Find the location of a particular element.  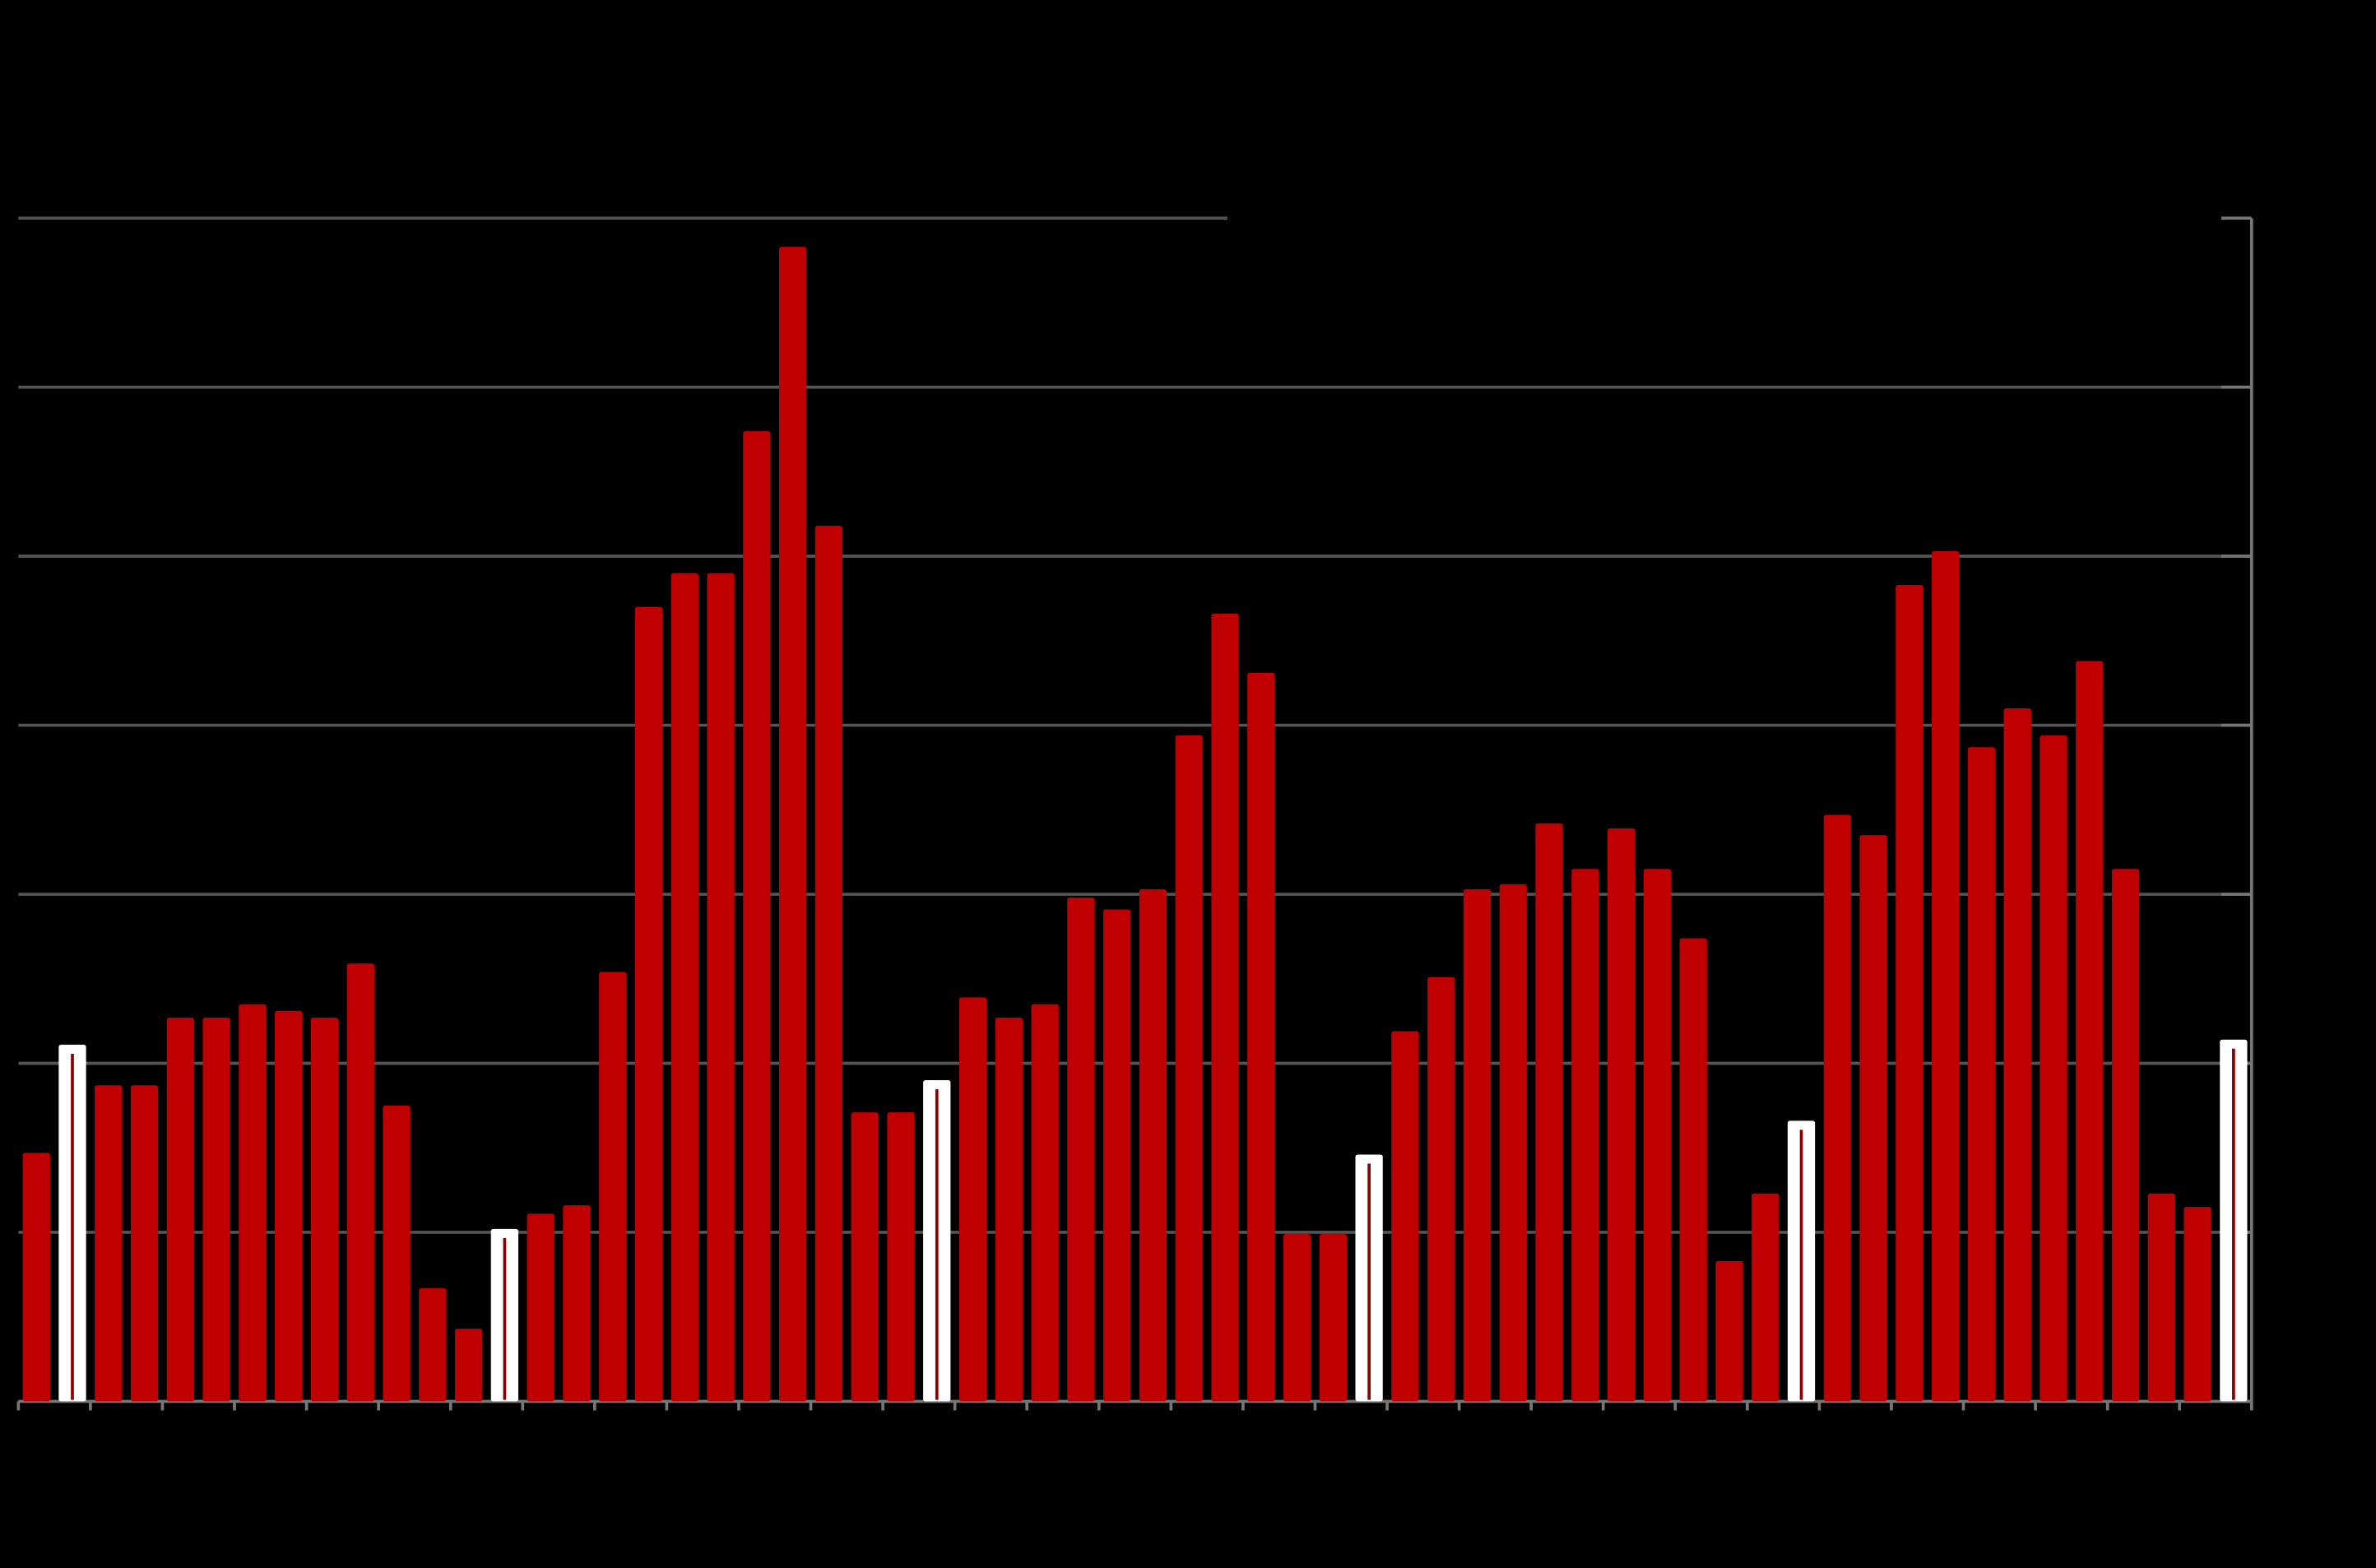

y-tick-label: 7 is located at coordinates (2269, 217).